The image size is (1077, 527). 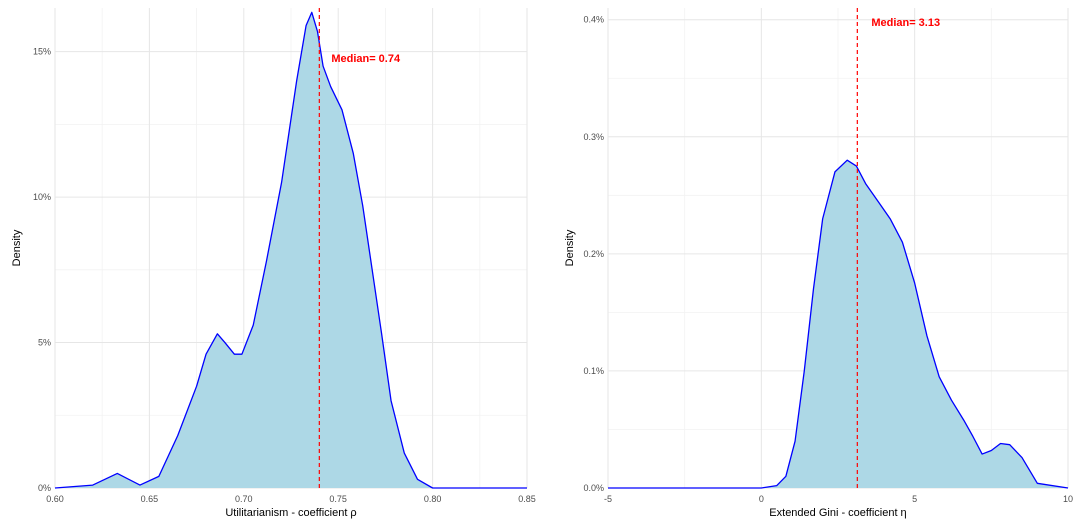 I want to click on left-y-tick-label: 0%, so click(x=44, y=488).